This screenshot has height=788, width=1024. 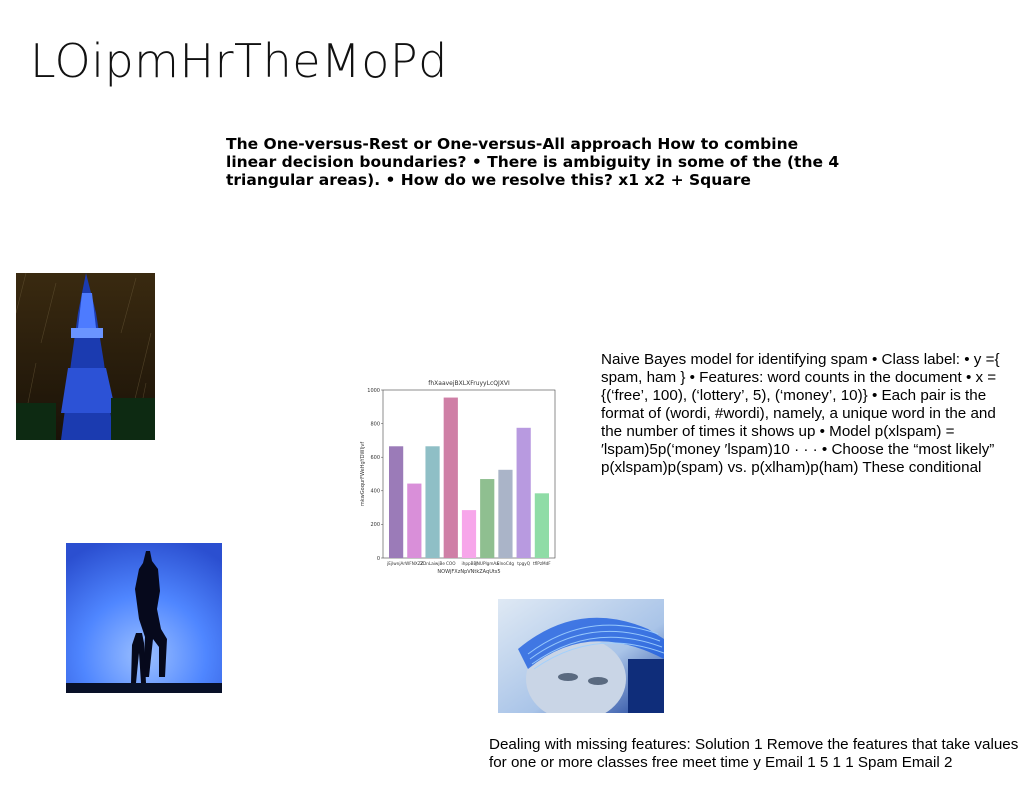 I want to click on x-tick-label: ZDnLaiwjBe, so click(x=432, y=563).